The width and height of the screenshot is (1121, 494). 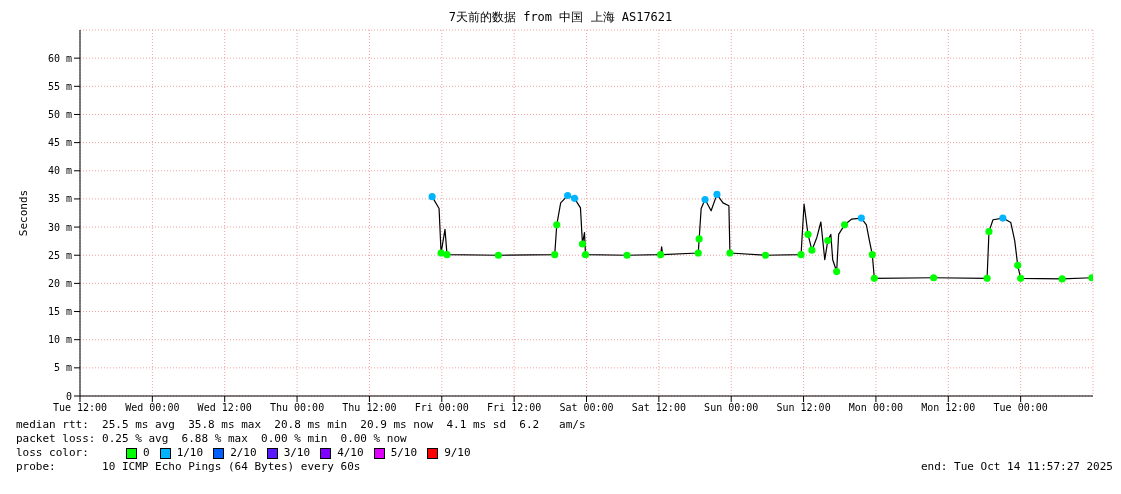 I want to click on x-tick-label: Wed 12:00, so click(x=224, y=408).